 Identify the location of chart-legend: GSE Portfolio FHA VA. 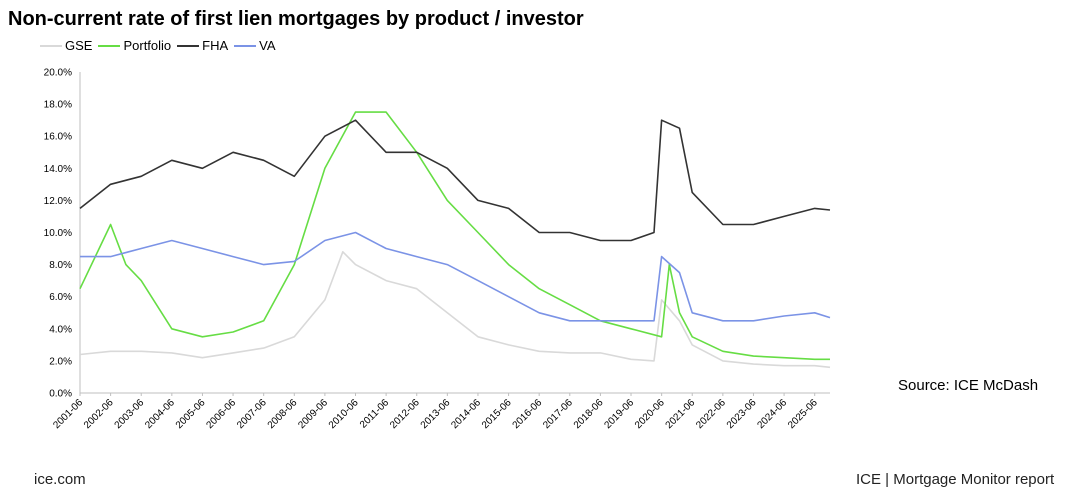
(158, 45).